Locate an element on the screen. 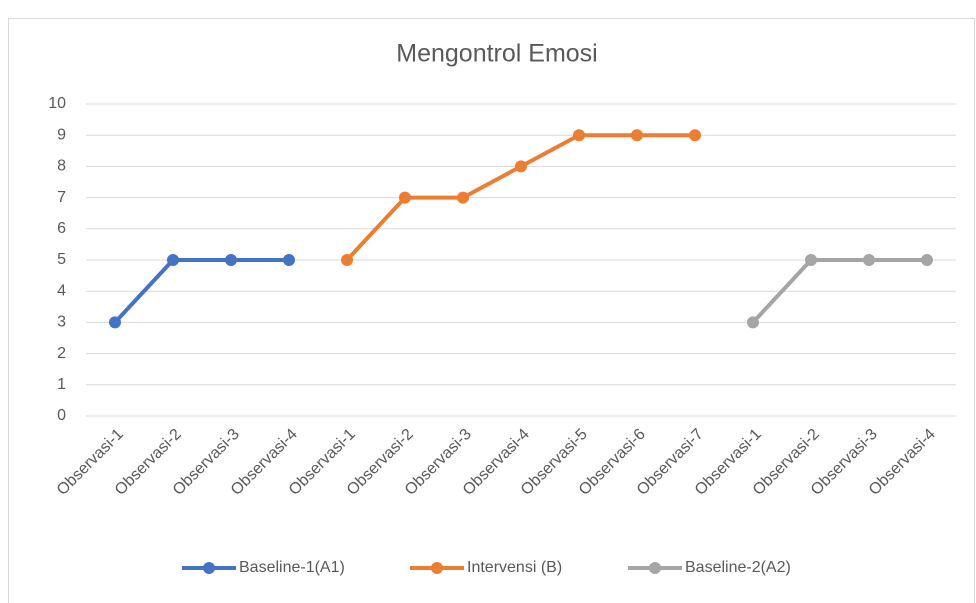  y-tick-label: 9 is located at coordinates (61, 134).